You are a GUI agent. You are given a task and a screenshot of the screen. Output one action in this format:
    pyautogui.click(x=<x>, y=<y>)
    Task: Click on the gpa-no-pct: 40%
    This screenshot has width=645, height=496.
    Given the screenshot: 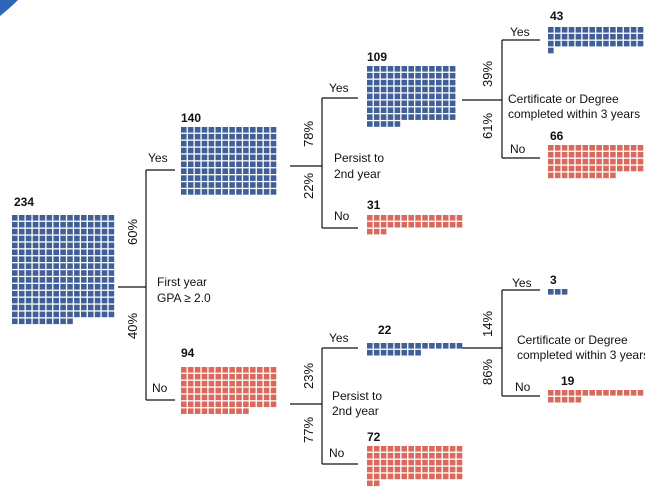 What is the action you would take?
    pyautogui.click(x=132, y=326)
    